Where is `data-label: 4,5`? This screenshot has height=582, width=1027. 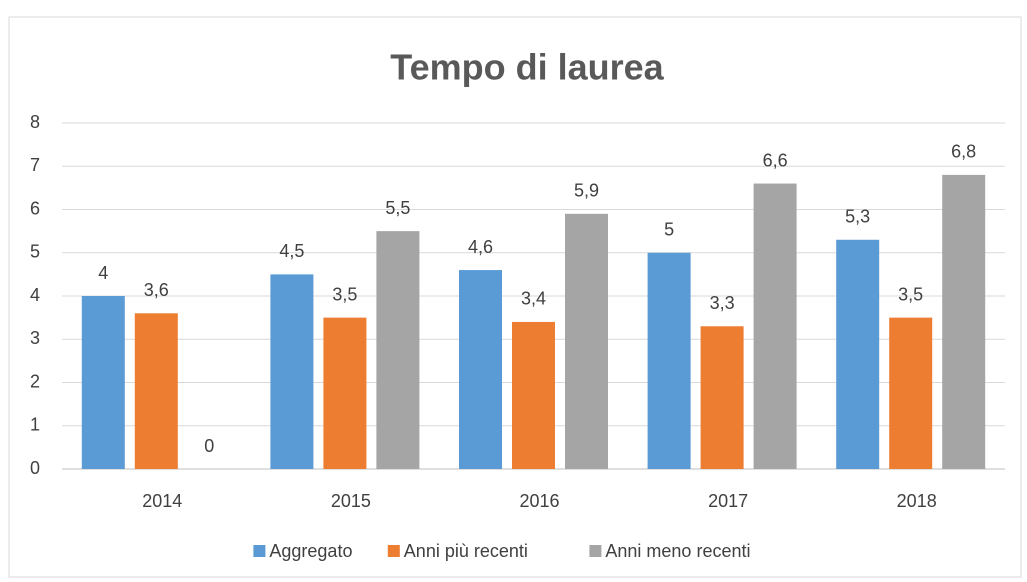
data-label: 4,5 is located at coordinates (291, 251).